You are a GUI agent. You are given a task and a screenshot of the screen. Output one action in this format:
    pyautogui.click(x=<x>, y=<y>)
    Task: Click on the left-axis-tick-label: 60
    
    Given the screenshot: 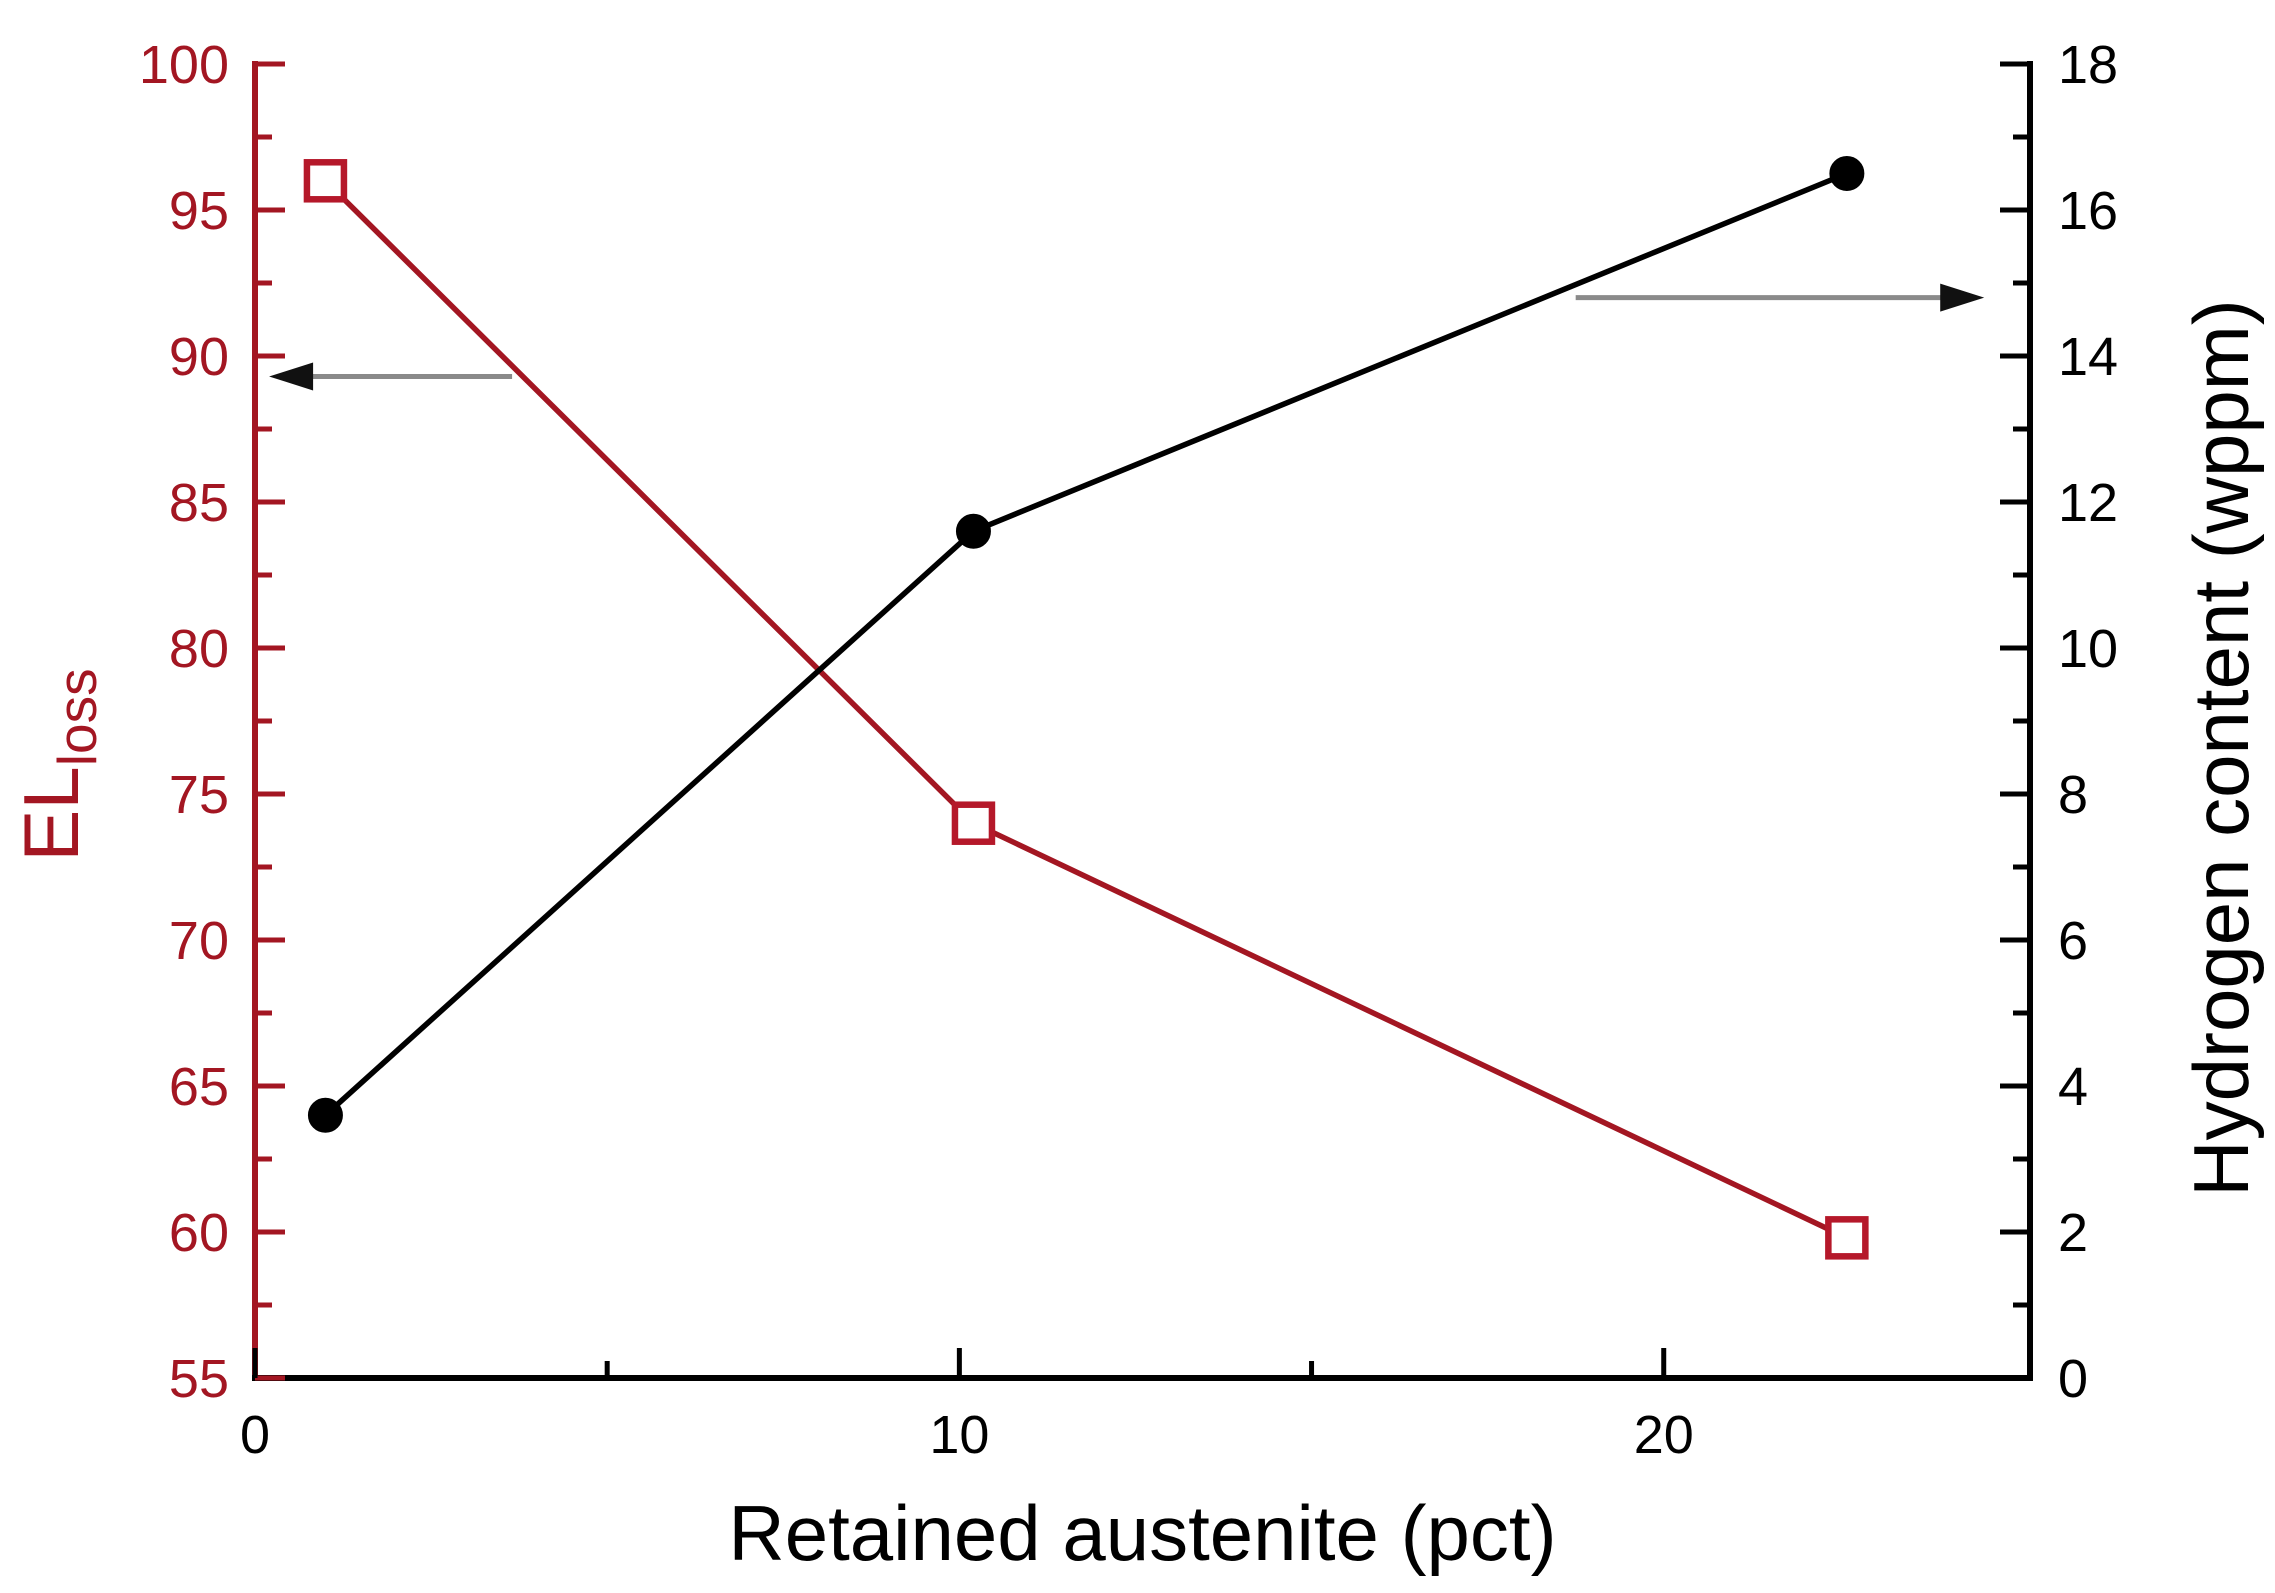 What is the action you would take?
    pyautogui.click(x=199, y=1233)
    